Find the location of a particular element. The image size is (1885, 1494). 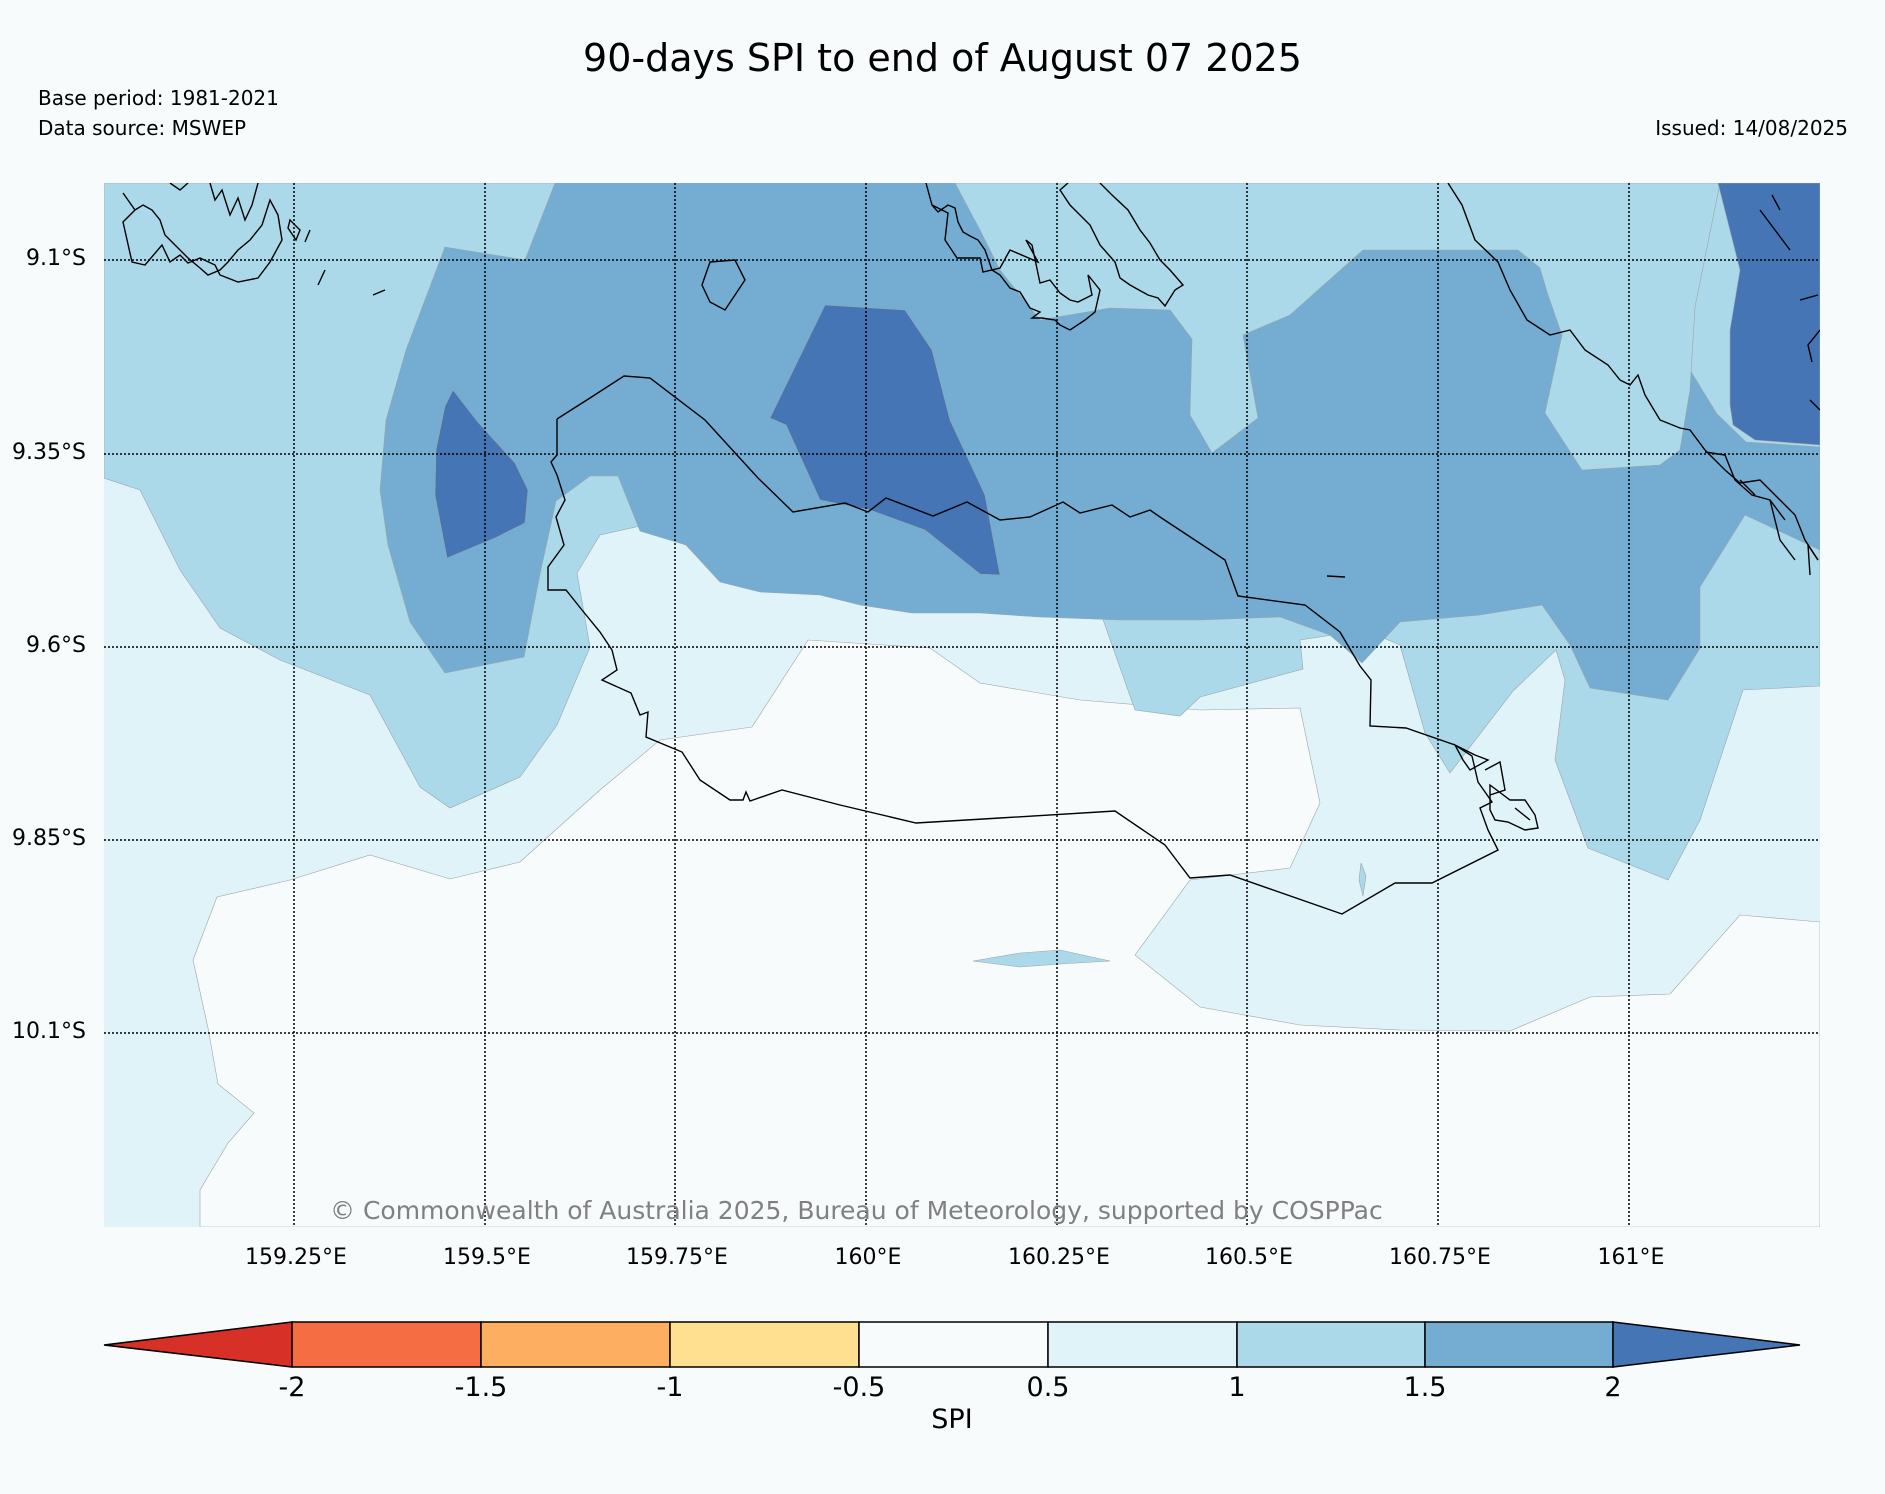

colorbar-bin-neg2-neg1.5 is located at coordinates (386, 1344).